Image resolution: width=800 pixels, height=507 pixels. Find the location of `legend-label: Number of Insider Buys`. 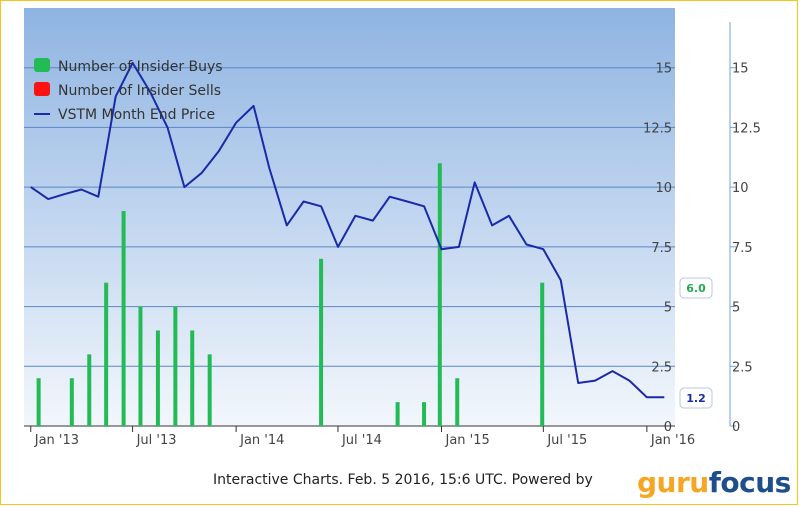

legend-label: Number of Insider Buys is located at coordinates (140, 67).